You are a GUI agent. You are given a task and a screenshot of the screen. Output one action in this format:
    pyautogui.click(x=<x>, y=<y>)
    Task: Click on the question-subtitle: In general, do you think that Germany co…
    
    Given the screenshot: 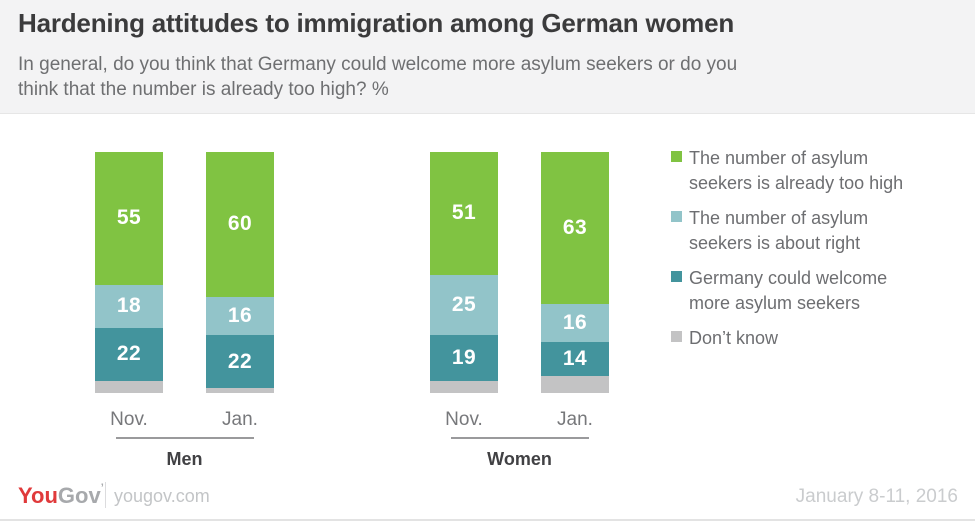 What is the action you would take?
    pyautogui.click(x=378, y=77)
    